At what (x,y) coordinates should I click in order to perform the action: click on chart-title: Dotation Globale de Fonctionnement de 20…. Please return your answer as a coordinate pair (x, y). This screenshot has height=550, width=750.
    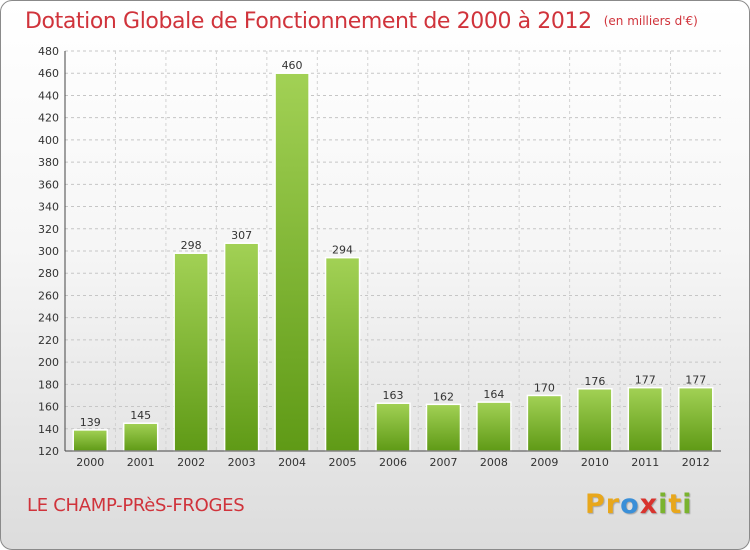
    Looking at the image, I should click on (361, 21).